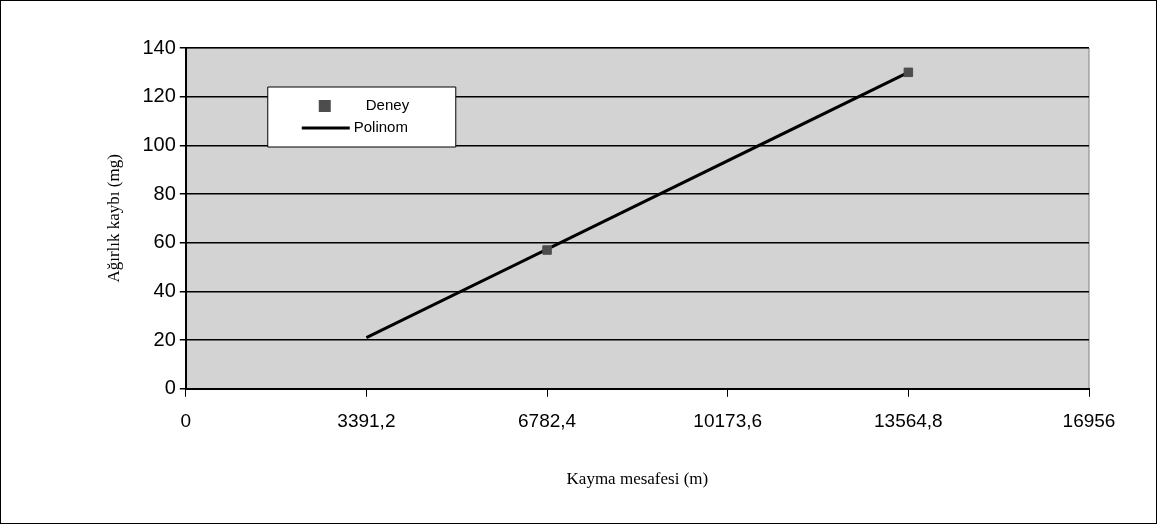 The image size is (1157, 524). I want to click on x-tick-label: 0, so click(186, 421).